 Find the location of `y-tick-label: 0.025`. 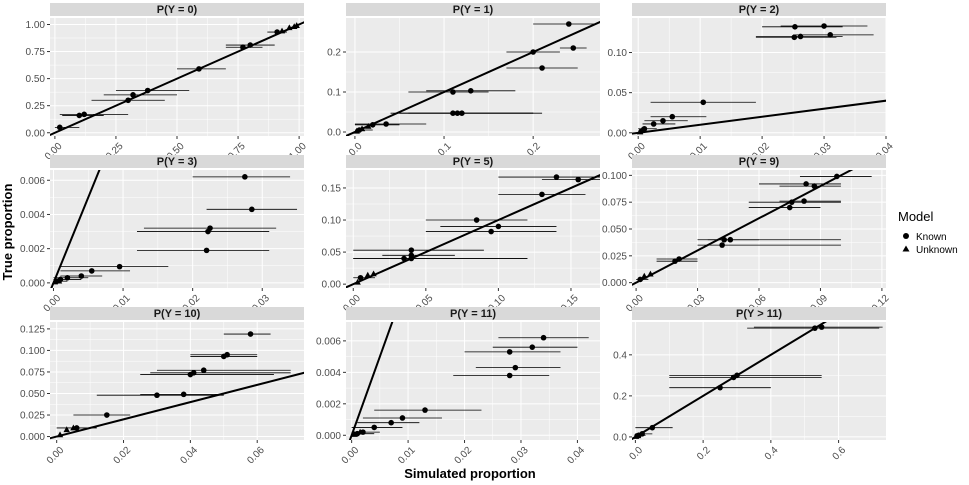

y-tick-label: 0.025 is located at coordinates (614, 256).